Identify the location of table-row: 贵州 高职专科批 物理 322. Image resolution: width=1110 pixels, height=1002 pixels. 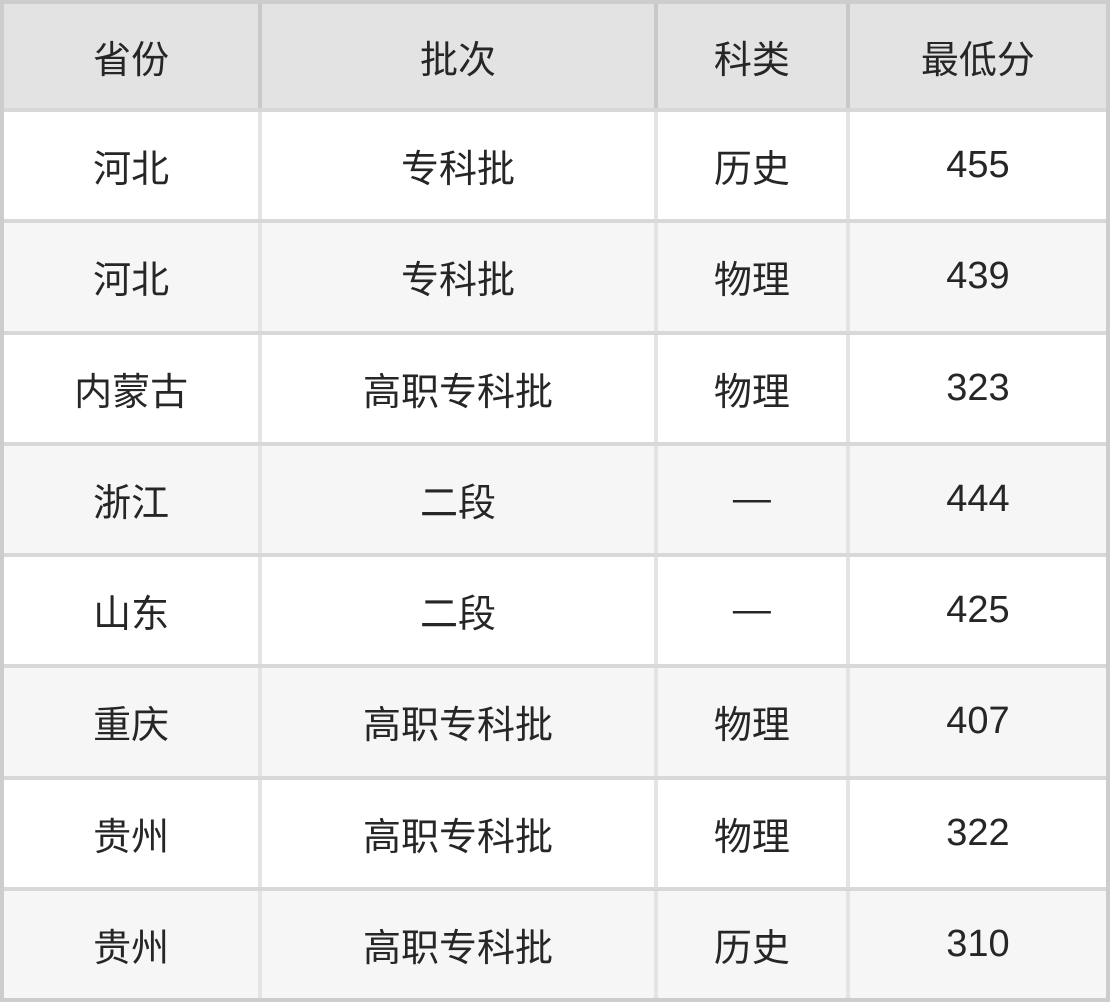
(555, 831).